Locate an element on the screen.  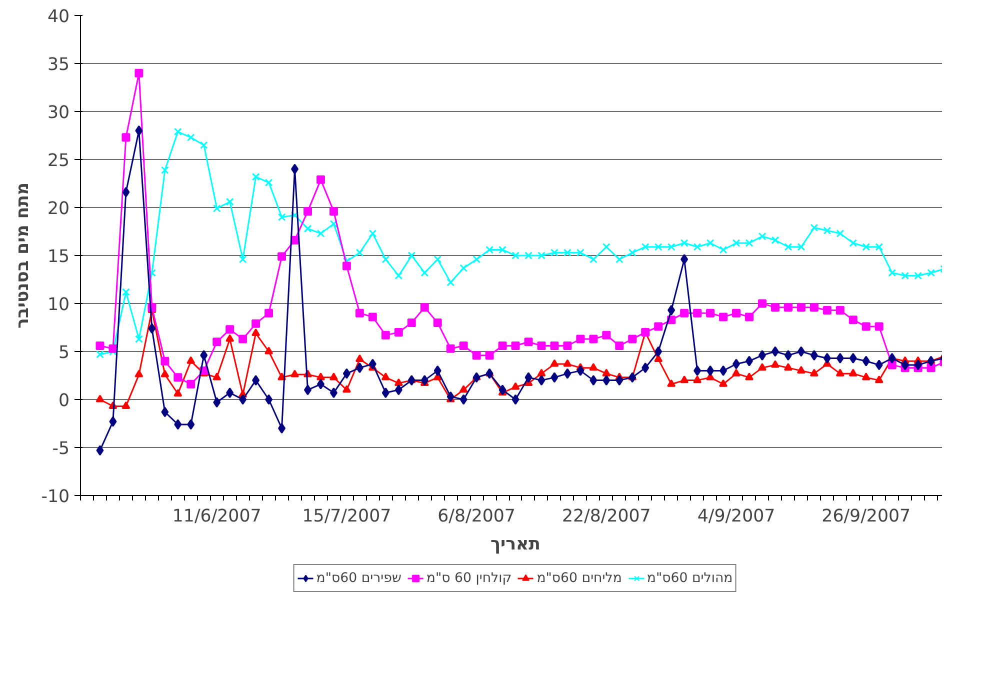
legend-label: שפירים 60ס"מ is located at coordinates (359, 578).